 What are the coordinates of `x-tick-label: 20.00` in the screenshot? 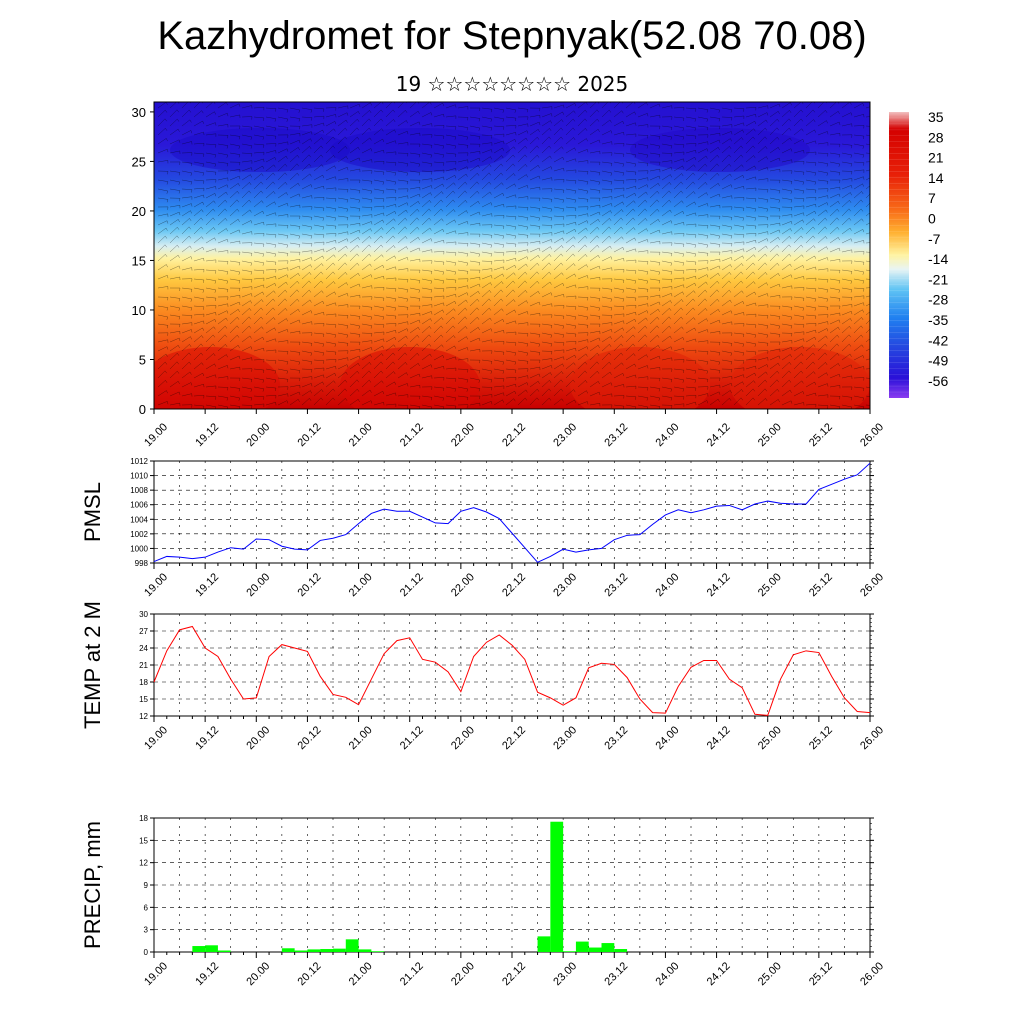 It's located at (258, 435).